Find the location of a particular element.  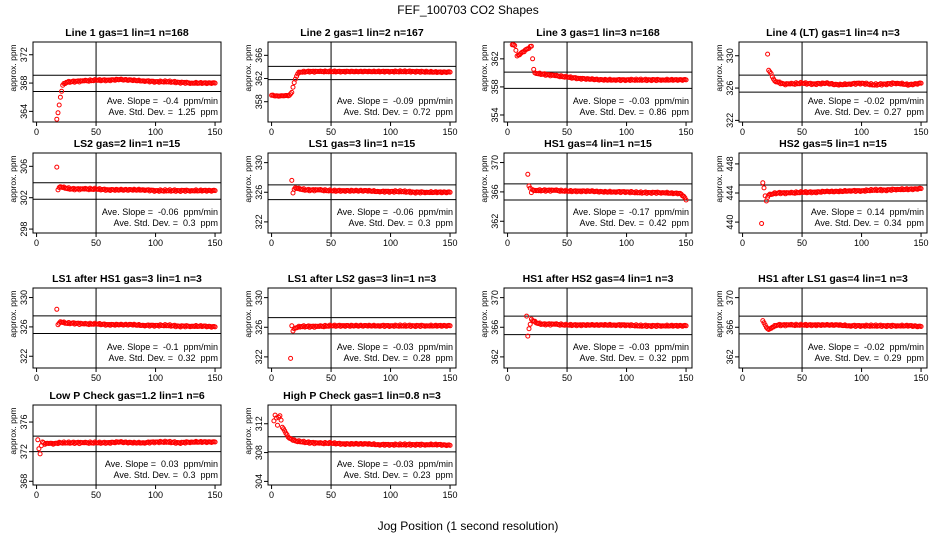

panel-2-x-tick-label: 150 is located at coordinates (450, 132).